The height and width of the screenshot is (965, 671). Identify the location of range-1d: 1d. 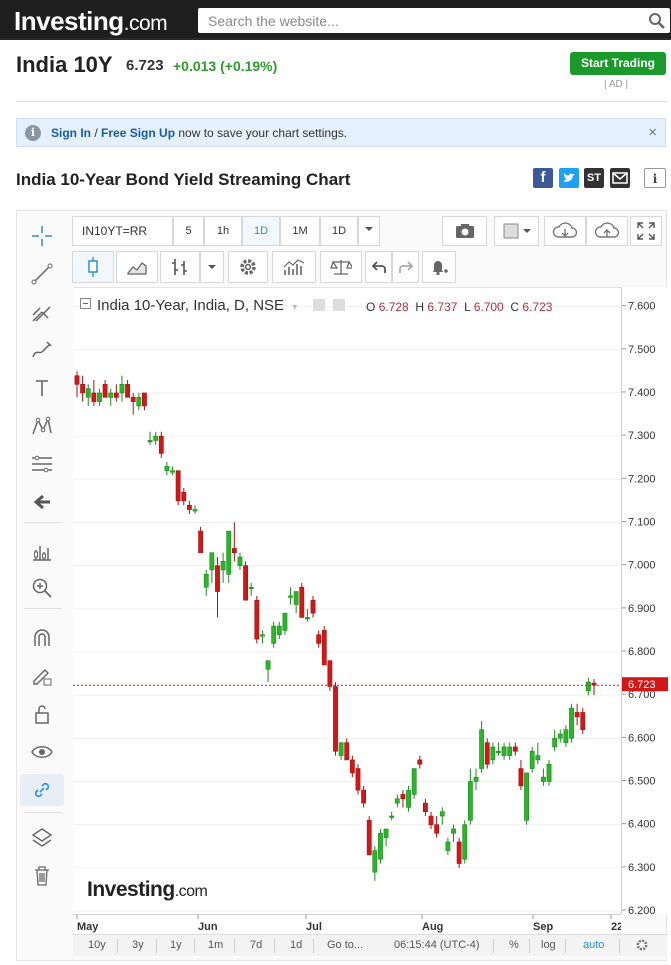
(296, 945).